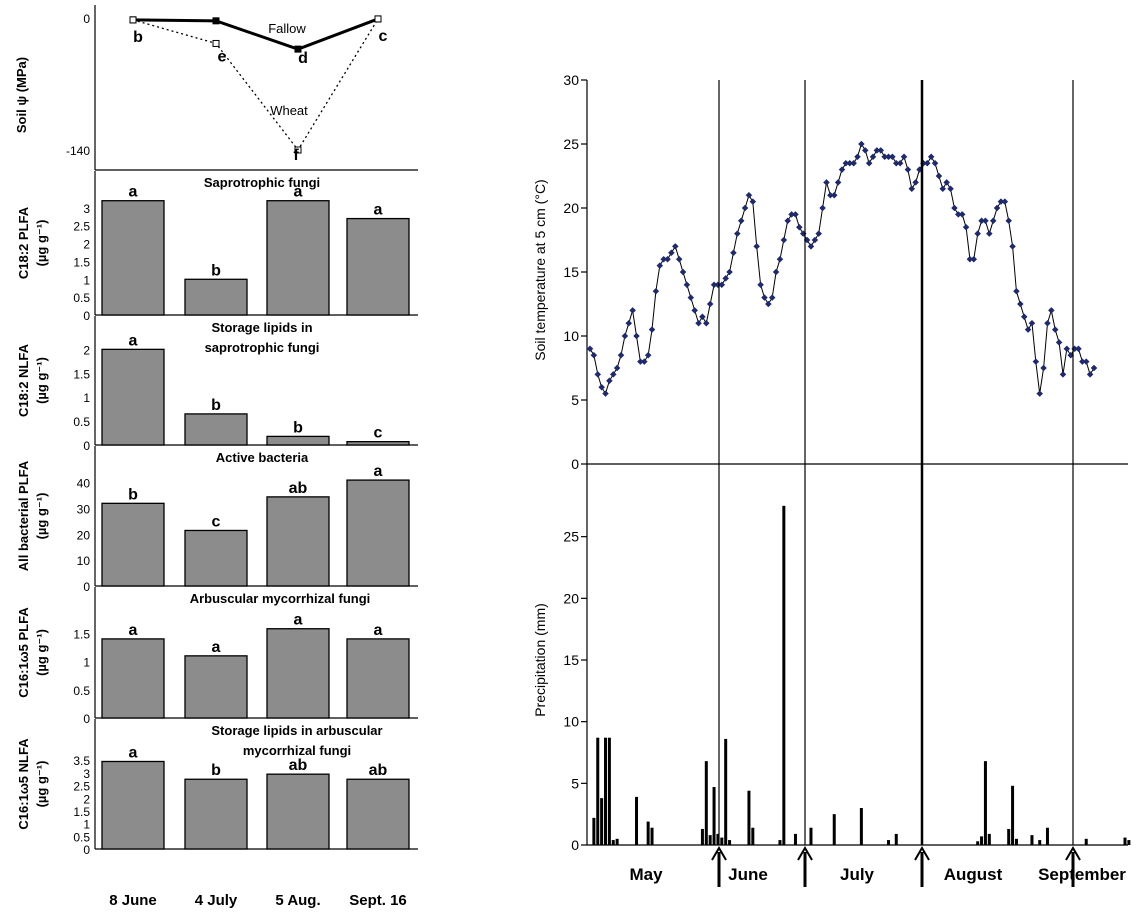 This screenshot has height=913, width=1144. What do you see at coordinates (973, 874) in the screenshot?
I see `month-label: August` at bounding box center [973, 874].